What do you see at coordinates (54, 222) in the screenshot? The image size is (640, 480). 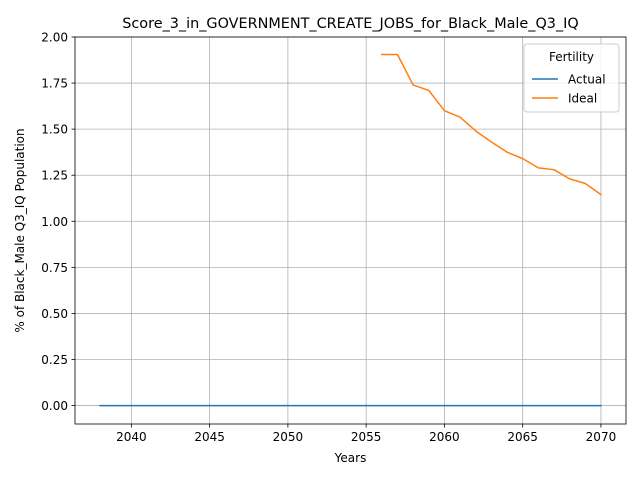 I see `y-tick-label: 1.00` at bounding box center [54, 222].